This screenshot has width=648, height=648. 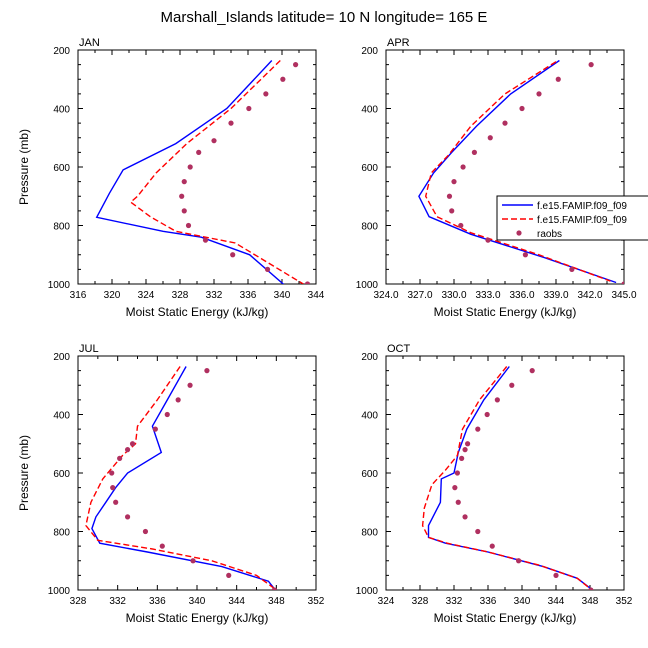 What do you see at coordinates (386, 601) in the screenshot?
I see `x-tick-label: 324` at bounding box center [386, 601].